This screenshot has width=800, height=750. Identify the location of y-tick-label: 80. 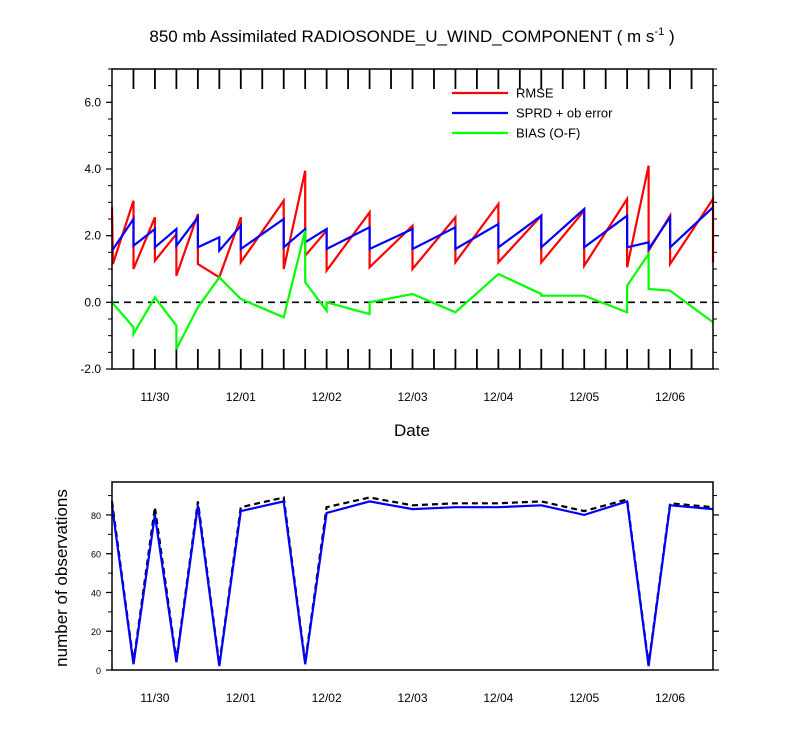
(96, 516).